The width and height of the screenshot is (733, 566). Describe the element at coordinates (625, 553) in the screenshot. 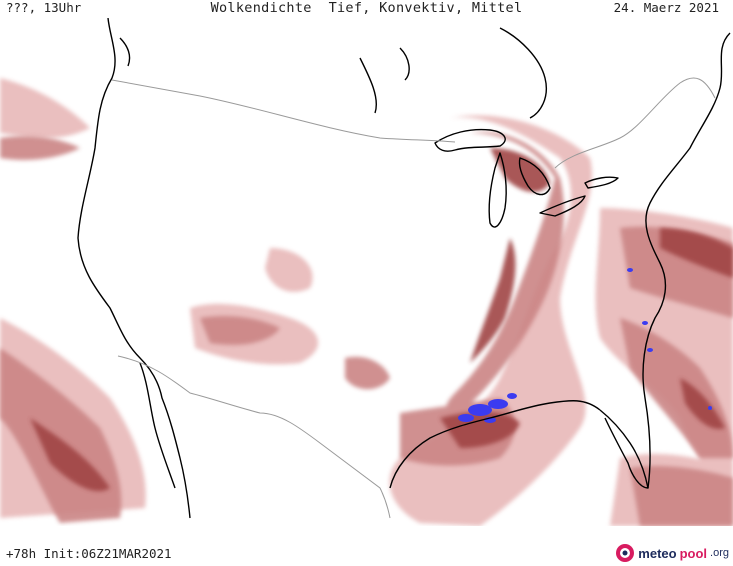

I see `meteopool-icon` at that location.